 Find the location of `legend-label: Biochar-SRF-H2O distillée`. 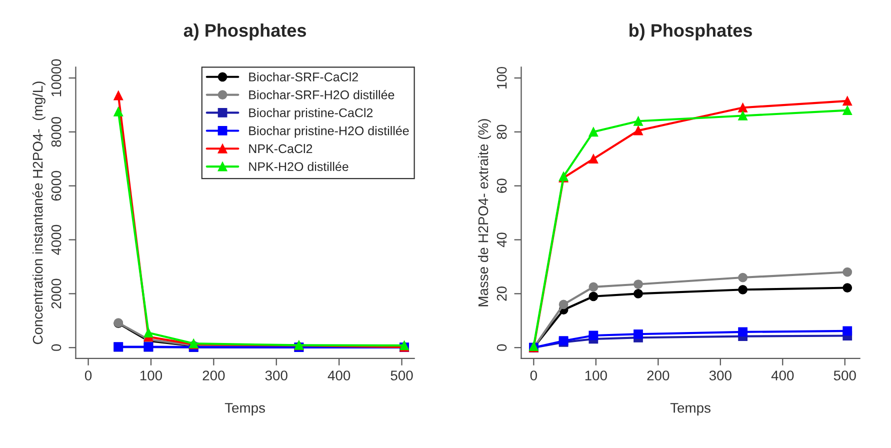

legend-label: Biochar-SRF-H2O distillée is located at coordinates (321, 95).